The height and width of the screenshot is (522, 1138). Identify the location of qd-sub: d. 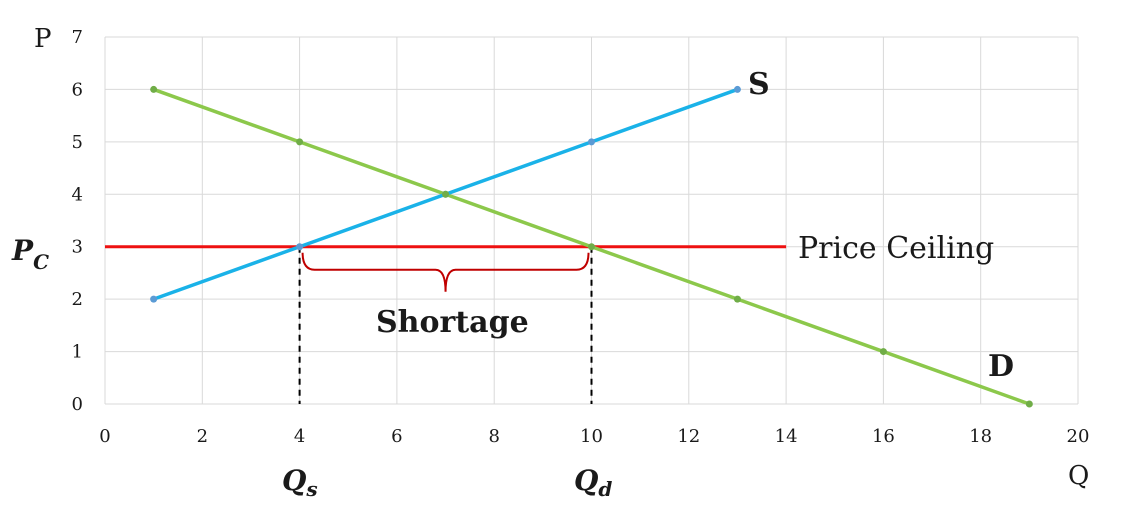
(605, 489).